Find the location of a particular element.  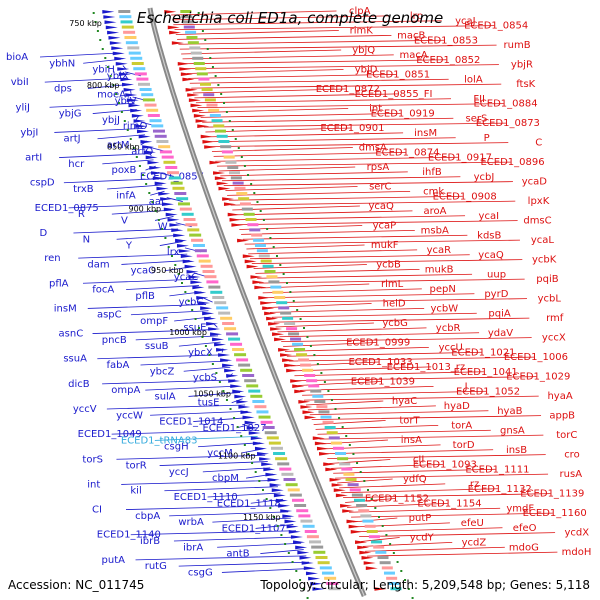

kbp-label: 1000 kbp is located at coordinates (188, 332).